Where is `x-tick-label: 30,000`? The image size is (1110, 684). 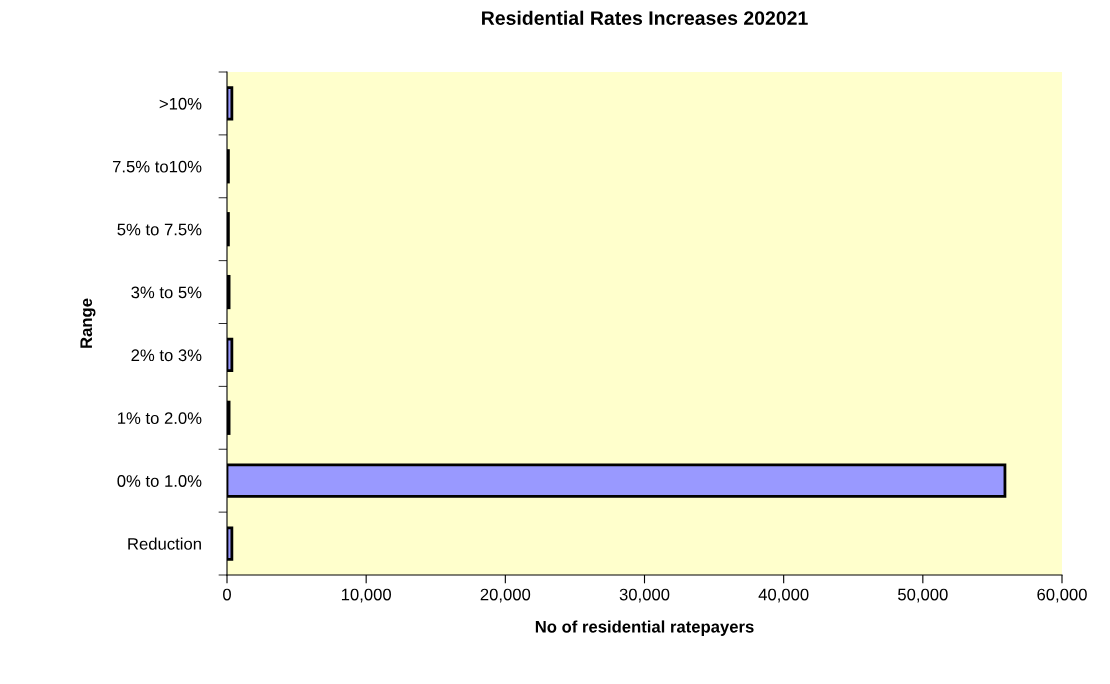
x-tick-label: 30,000 is located at coordinates (644, 595).